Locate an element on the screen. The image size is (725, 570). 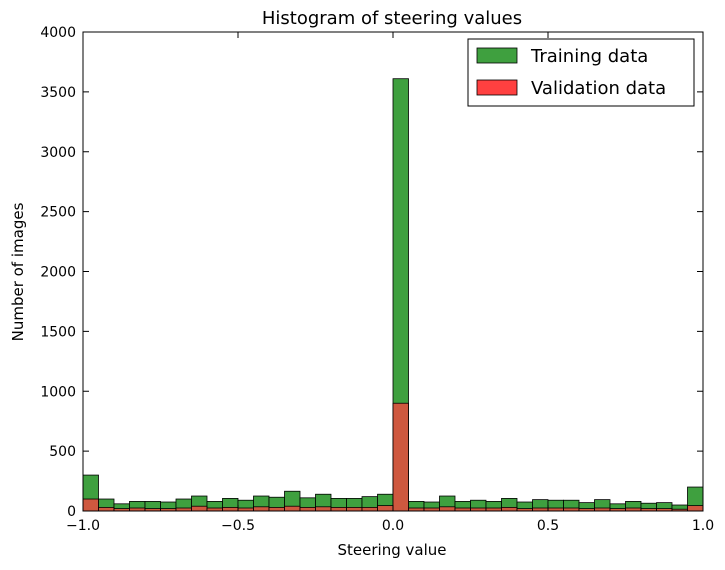
y-tick-label: 1500 is located at coordinates (58, 332).